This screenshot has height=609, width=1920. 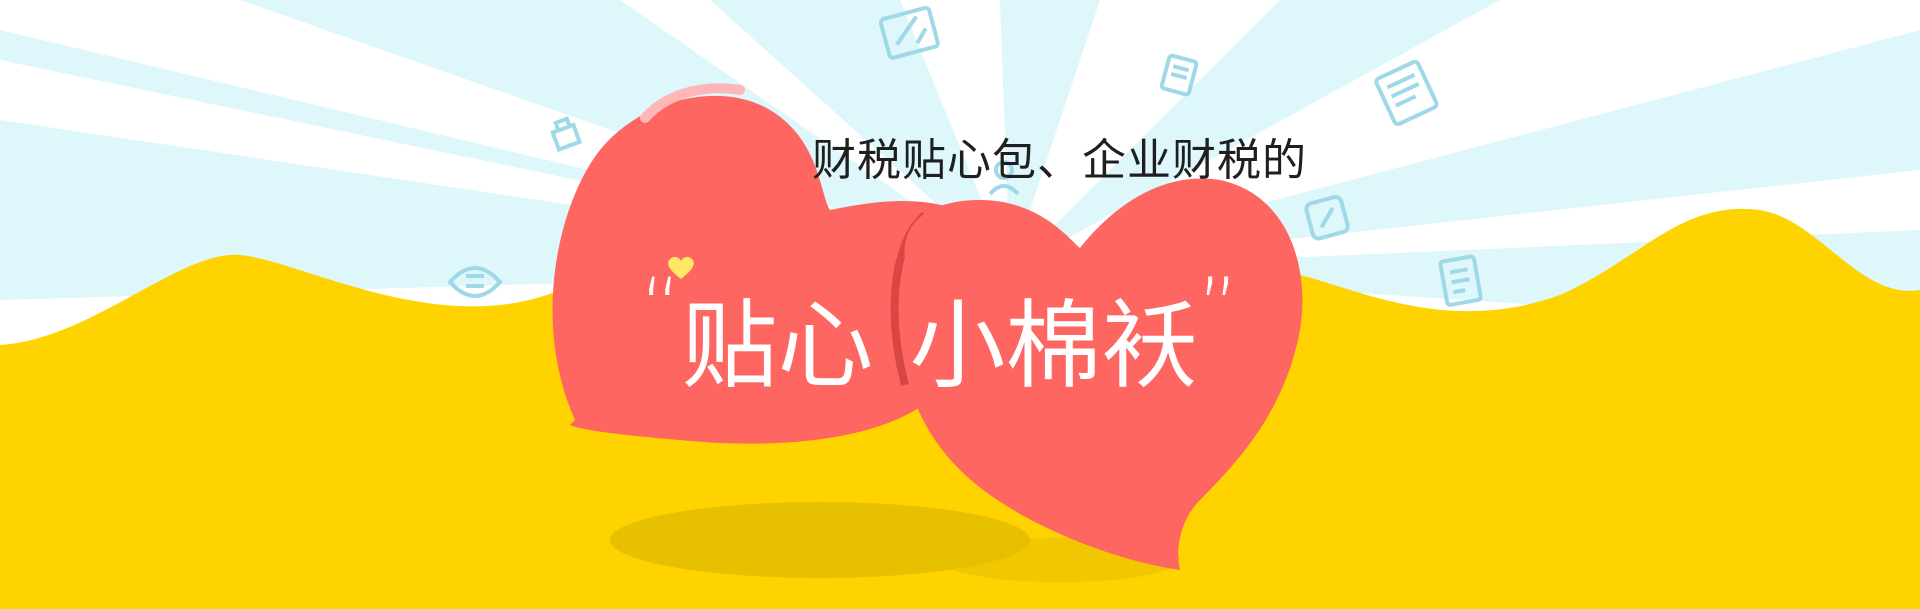 I want to click on receipt-icon, so click(x=1179, y=75).